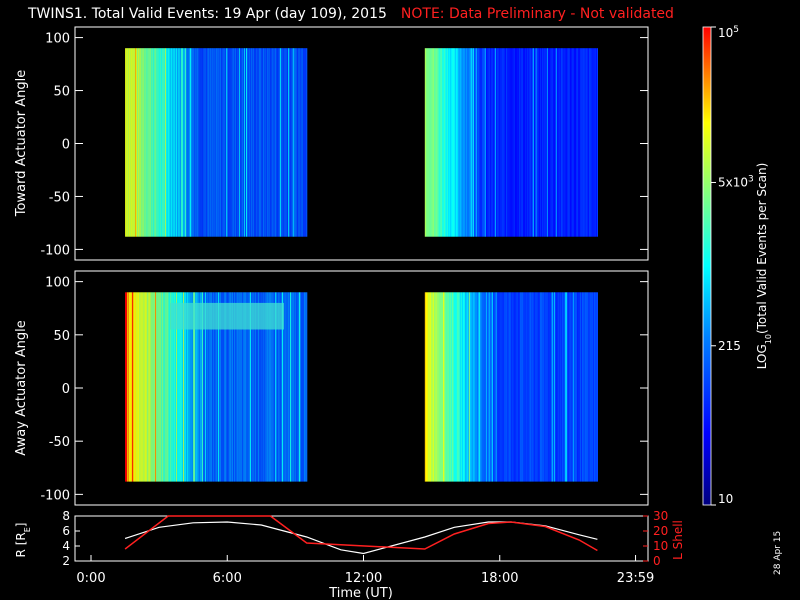 This screenshot has width=800, height=600. What do you see at coordinates (227, 578) in the screenshot?
I see `time-x-tick-label: 6:00` at bounding box center [227, 578].